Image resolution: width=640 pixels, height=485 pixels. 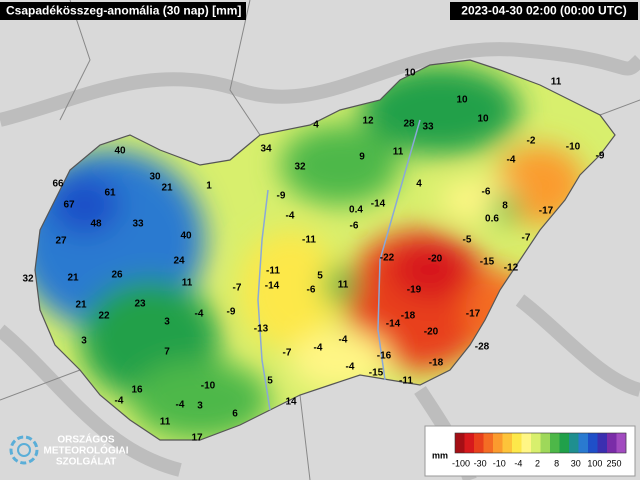 I want to click on station-value: 9, so click(x=362, y=157).